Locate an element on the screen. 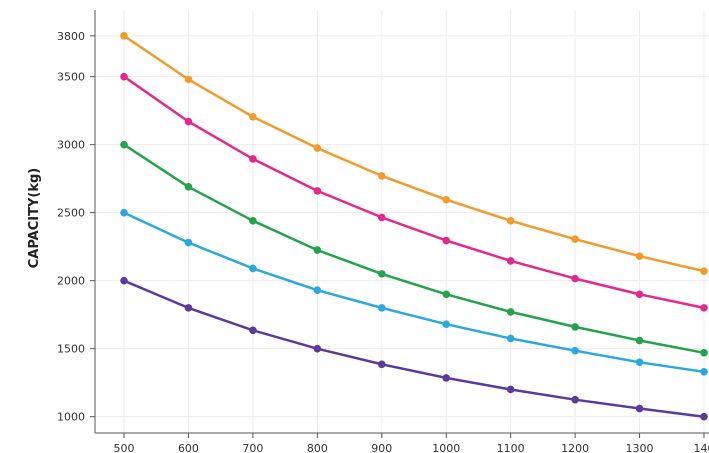 The width and height of the screenshot is (709, 453). x-tick-label-3: 800 is located at coordinates (317, 447).